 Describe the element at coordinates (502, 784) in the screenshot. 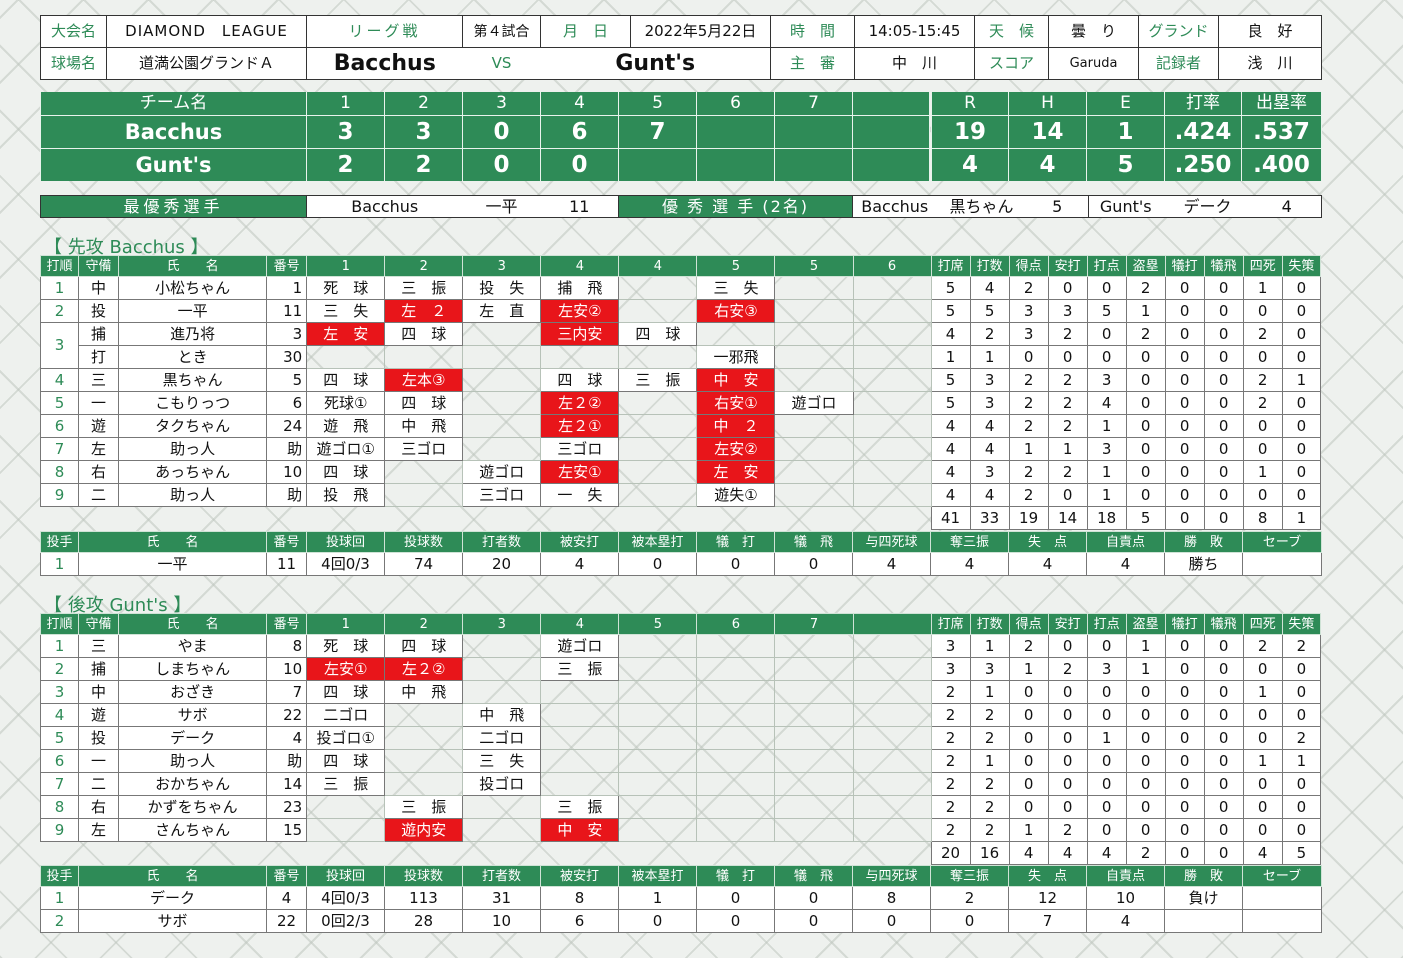

I see `at-bat-result: 投ゴロ` at that location.